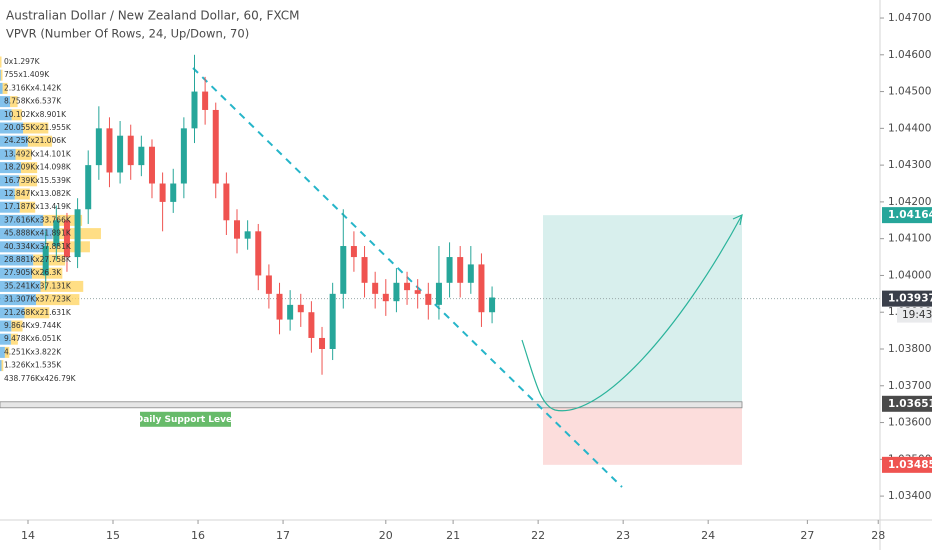 The image size is (932, 550). I want to click on y-tick-label: 1.03600, so click(909, 423).